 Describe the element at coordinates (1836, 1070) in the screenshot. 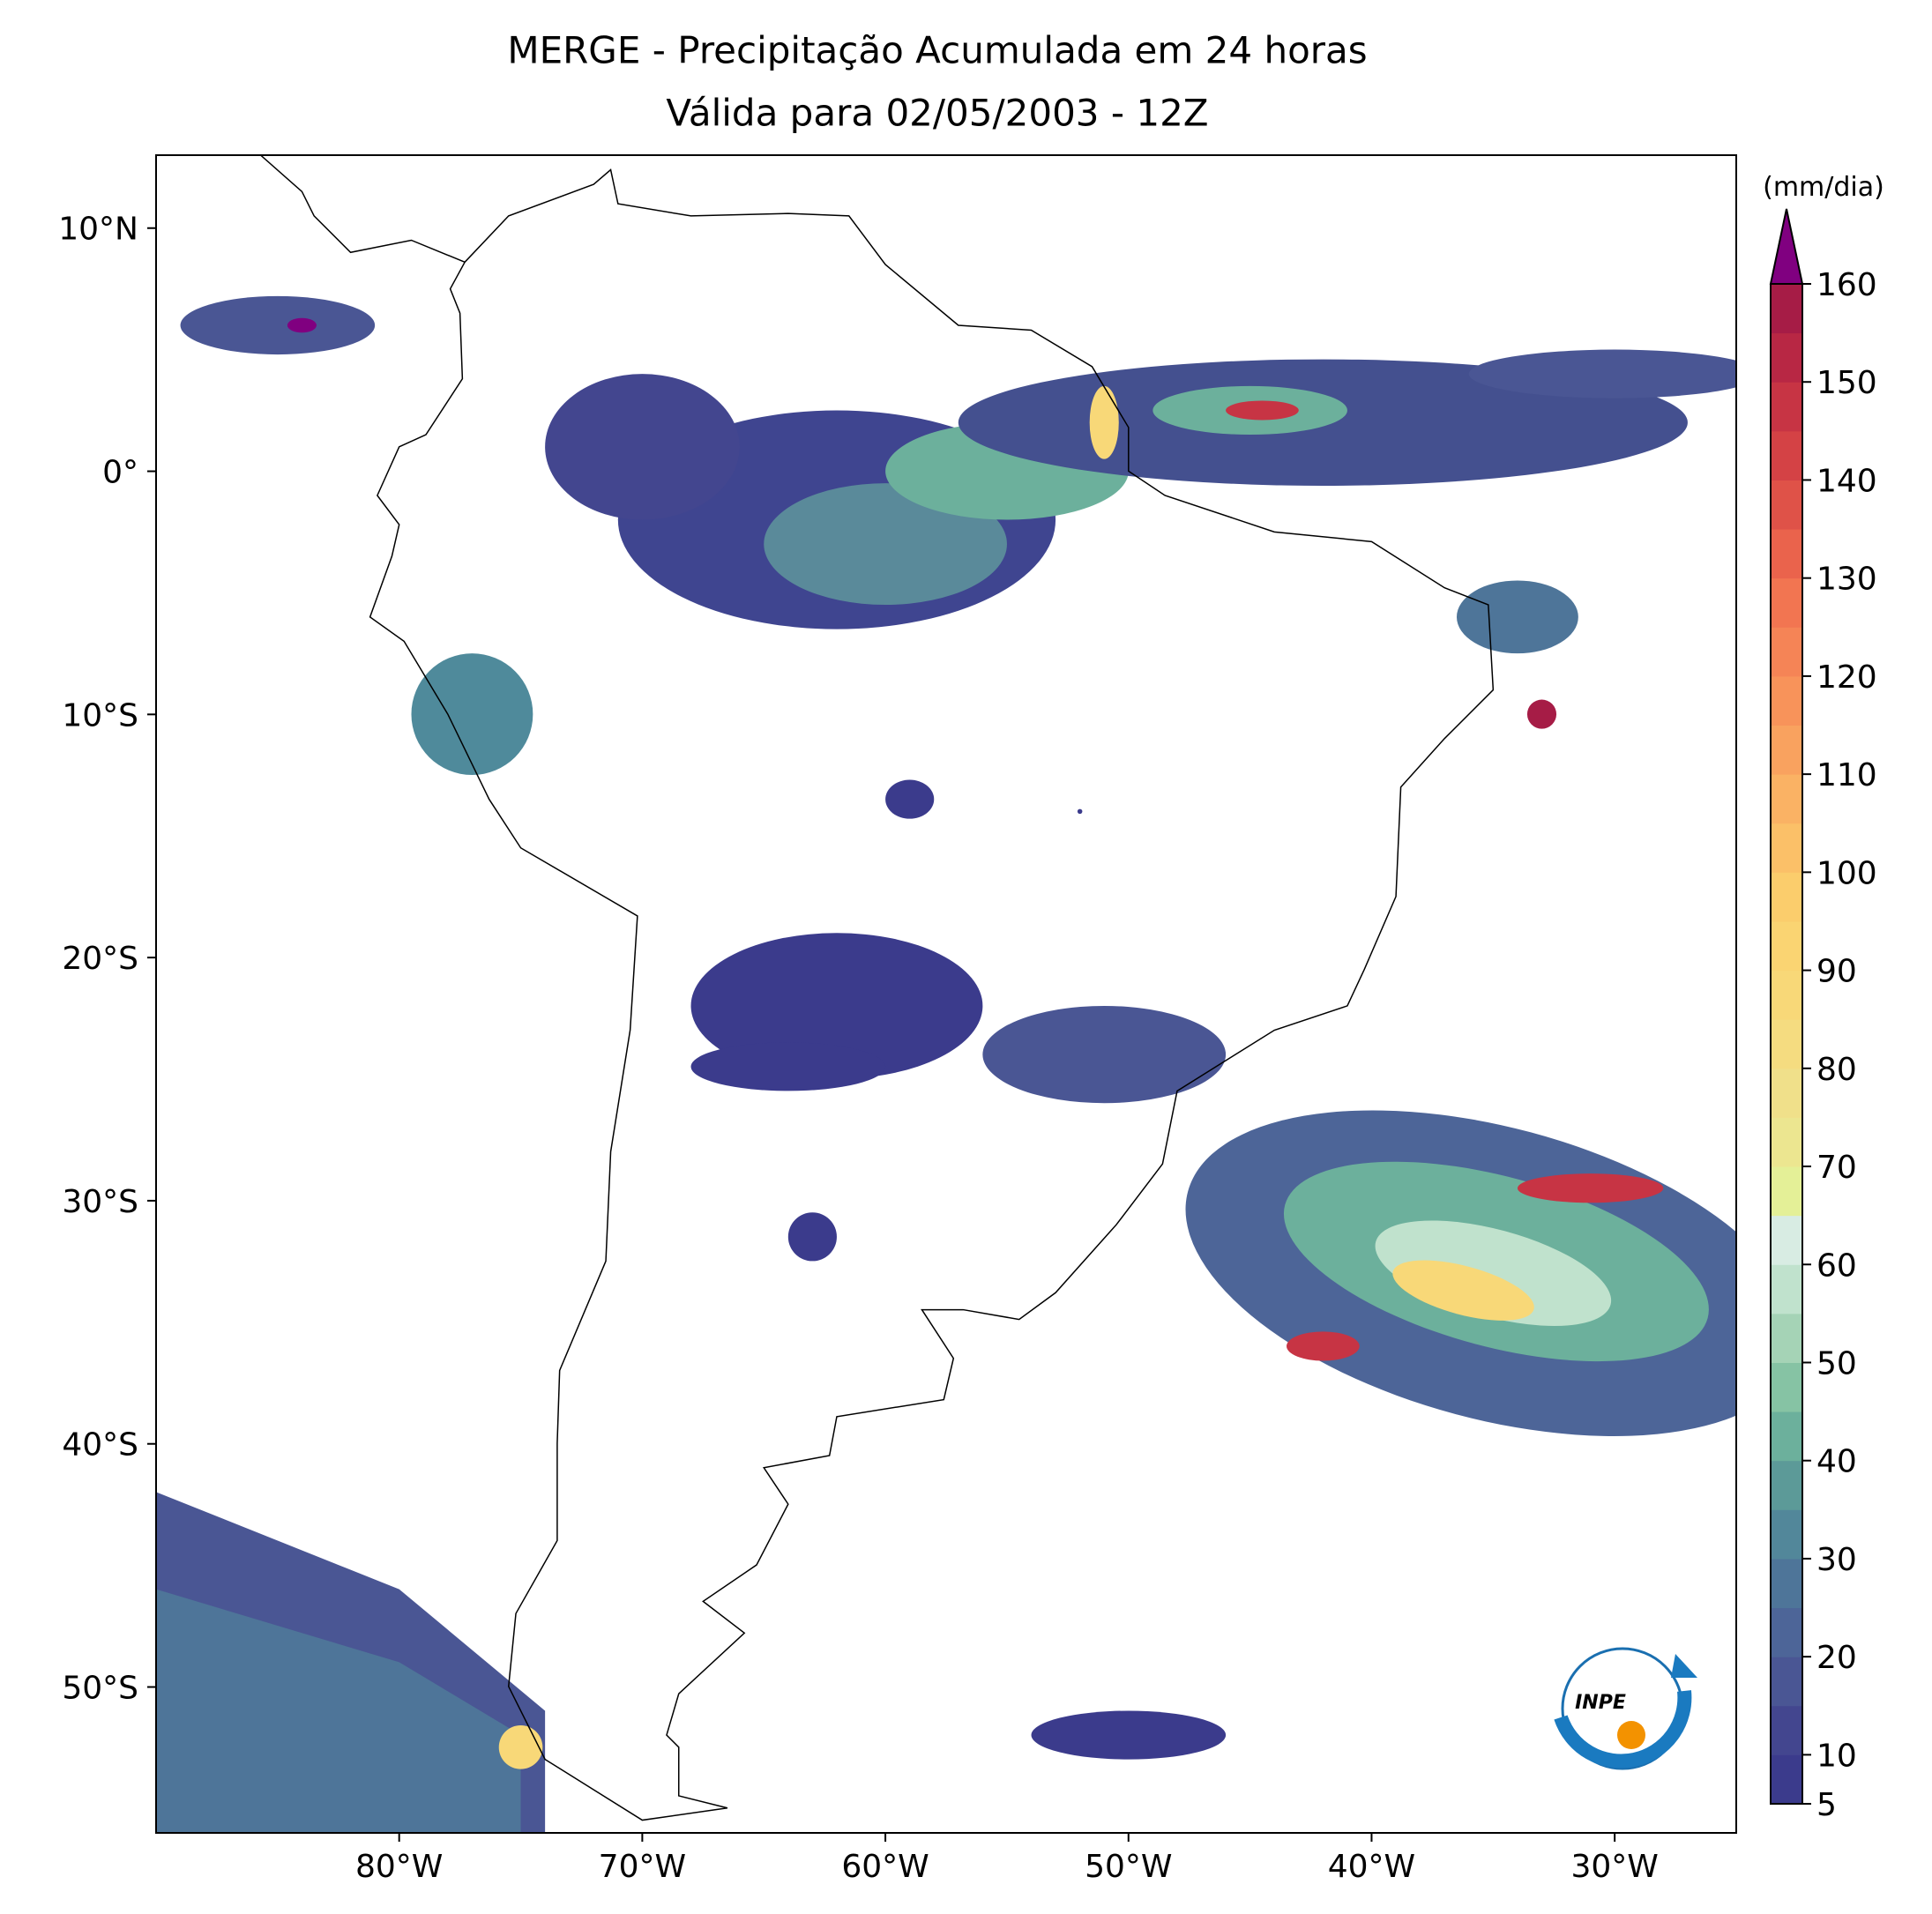

I see `colorbar-tick-label: 80` at that location.